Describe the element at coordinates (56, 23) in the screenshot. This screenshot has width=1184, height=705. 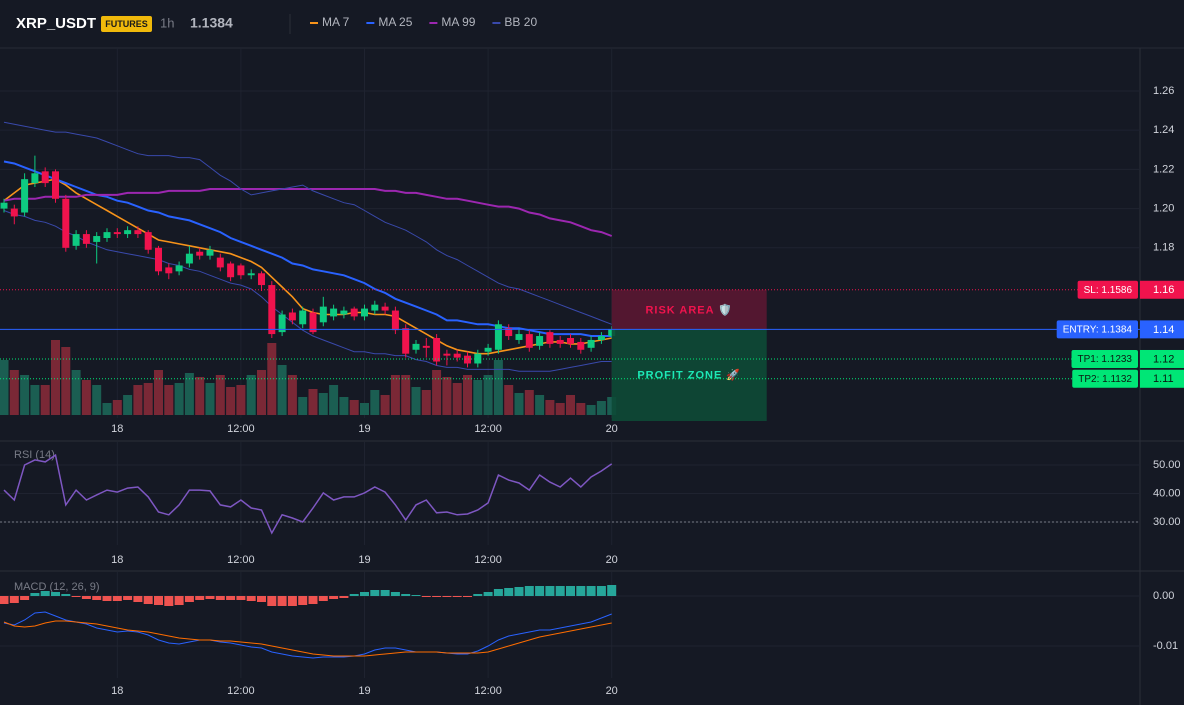
I see `symbol: XRP_USDT` at that location.